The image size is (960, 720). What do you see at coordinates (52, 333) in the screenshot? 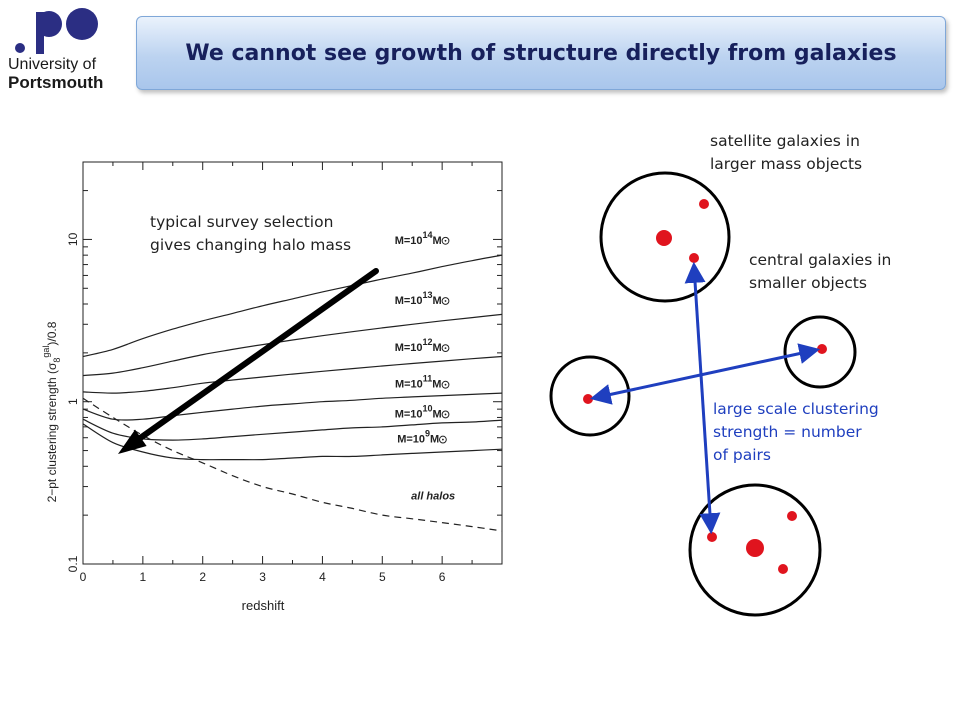
I see `y-axis-label-tail: )/0.8` at bounding box center [52, 333].